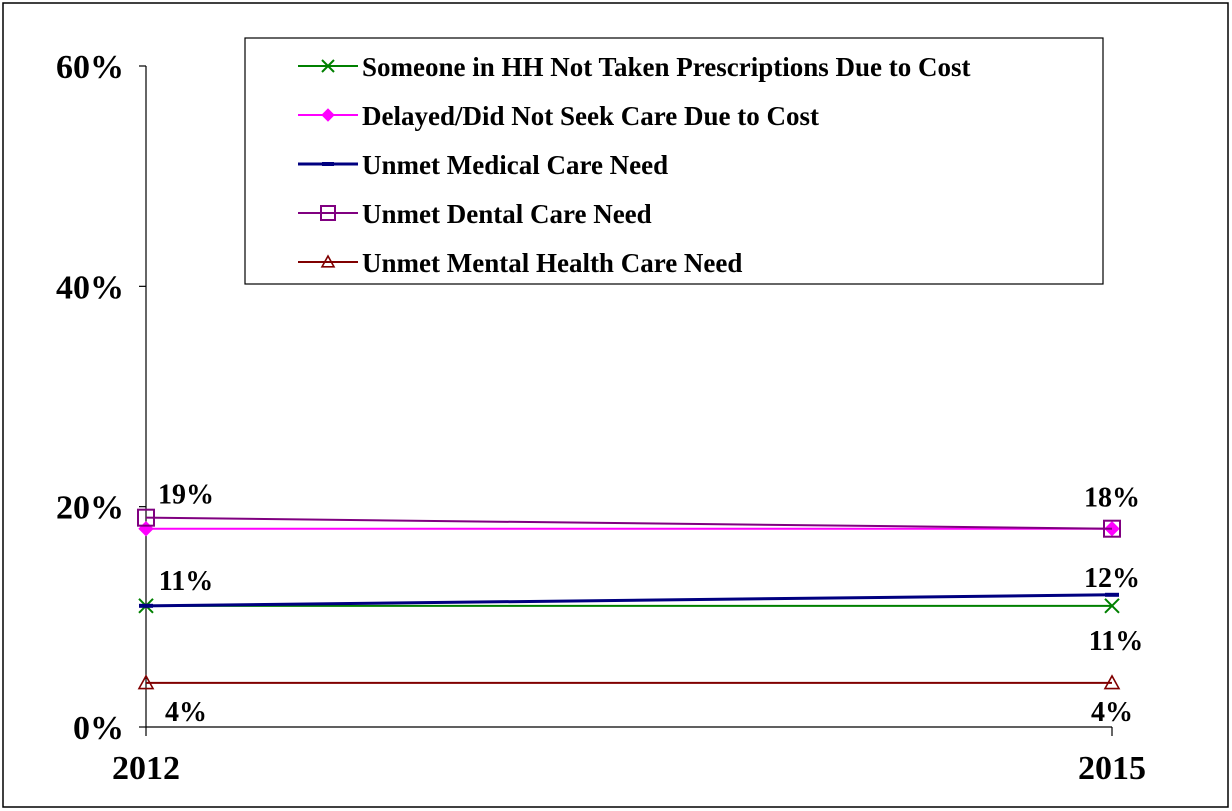 The image size is (1232, 811). I want to click on data-label: 18%, so click(1112, 498).